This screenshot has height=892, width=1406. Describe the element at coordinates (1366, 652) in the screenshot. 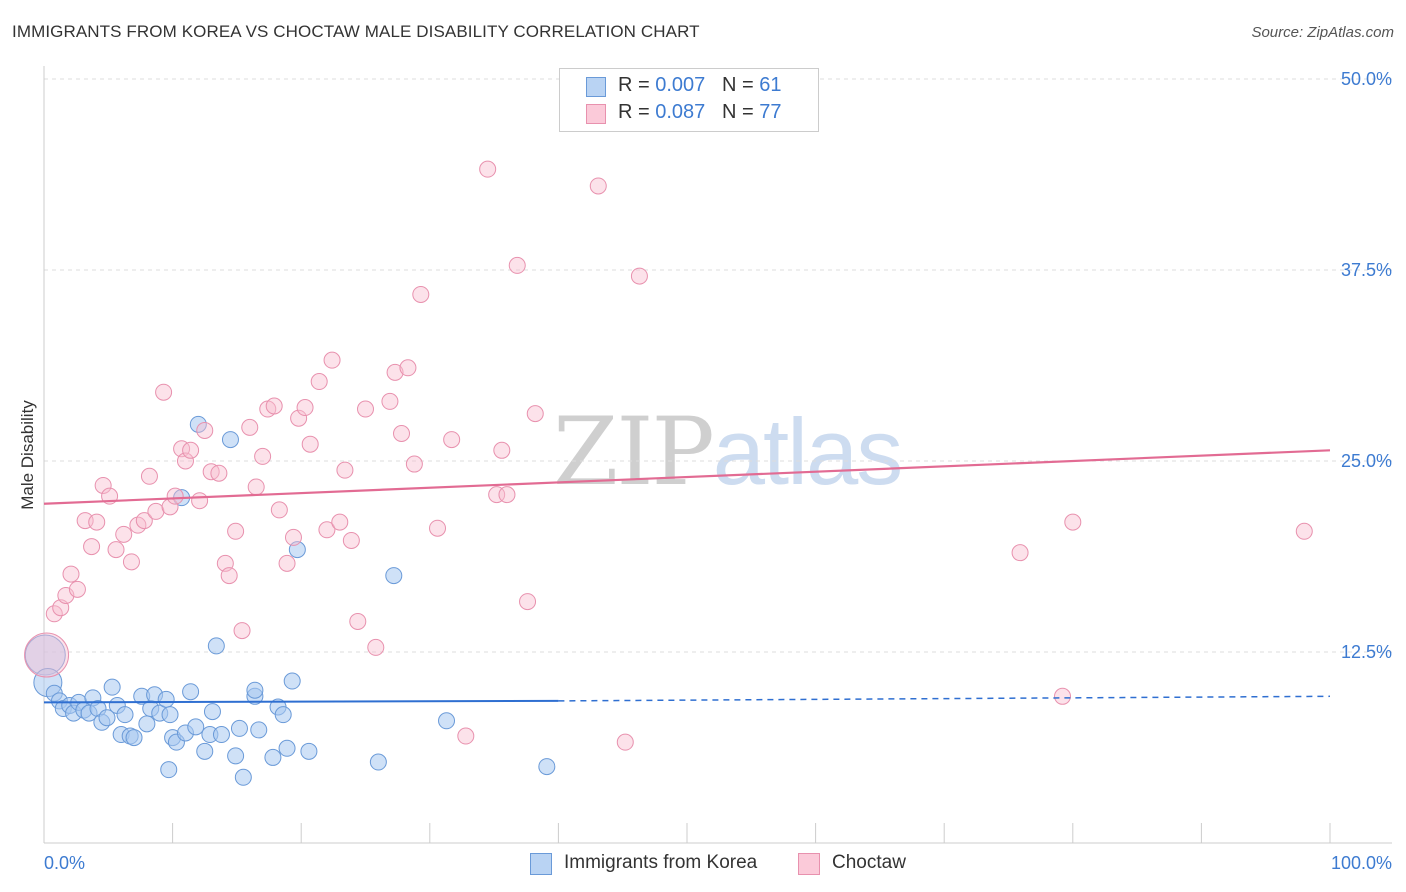

I see `y-tick-label: 12.5%` at that location.